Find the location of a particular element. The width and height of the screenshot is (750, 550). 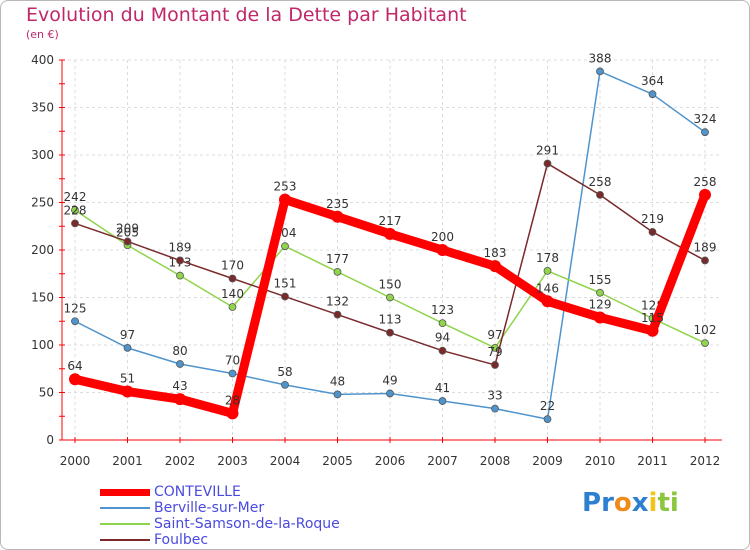

data-label: 242 is located at coordinates (75, 197).